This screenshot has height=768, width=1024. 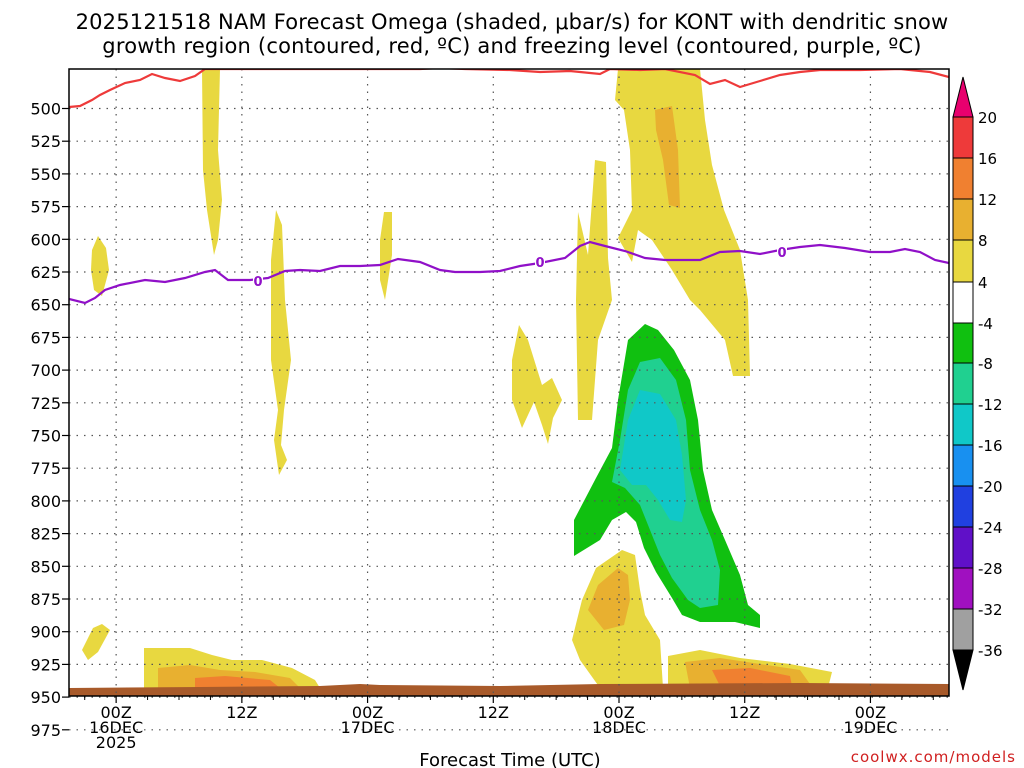 I want to click on y-tick-label: 875, so click(x=45, y=599).